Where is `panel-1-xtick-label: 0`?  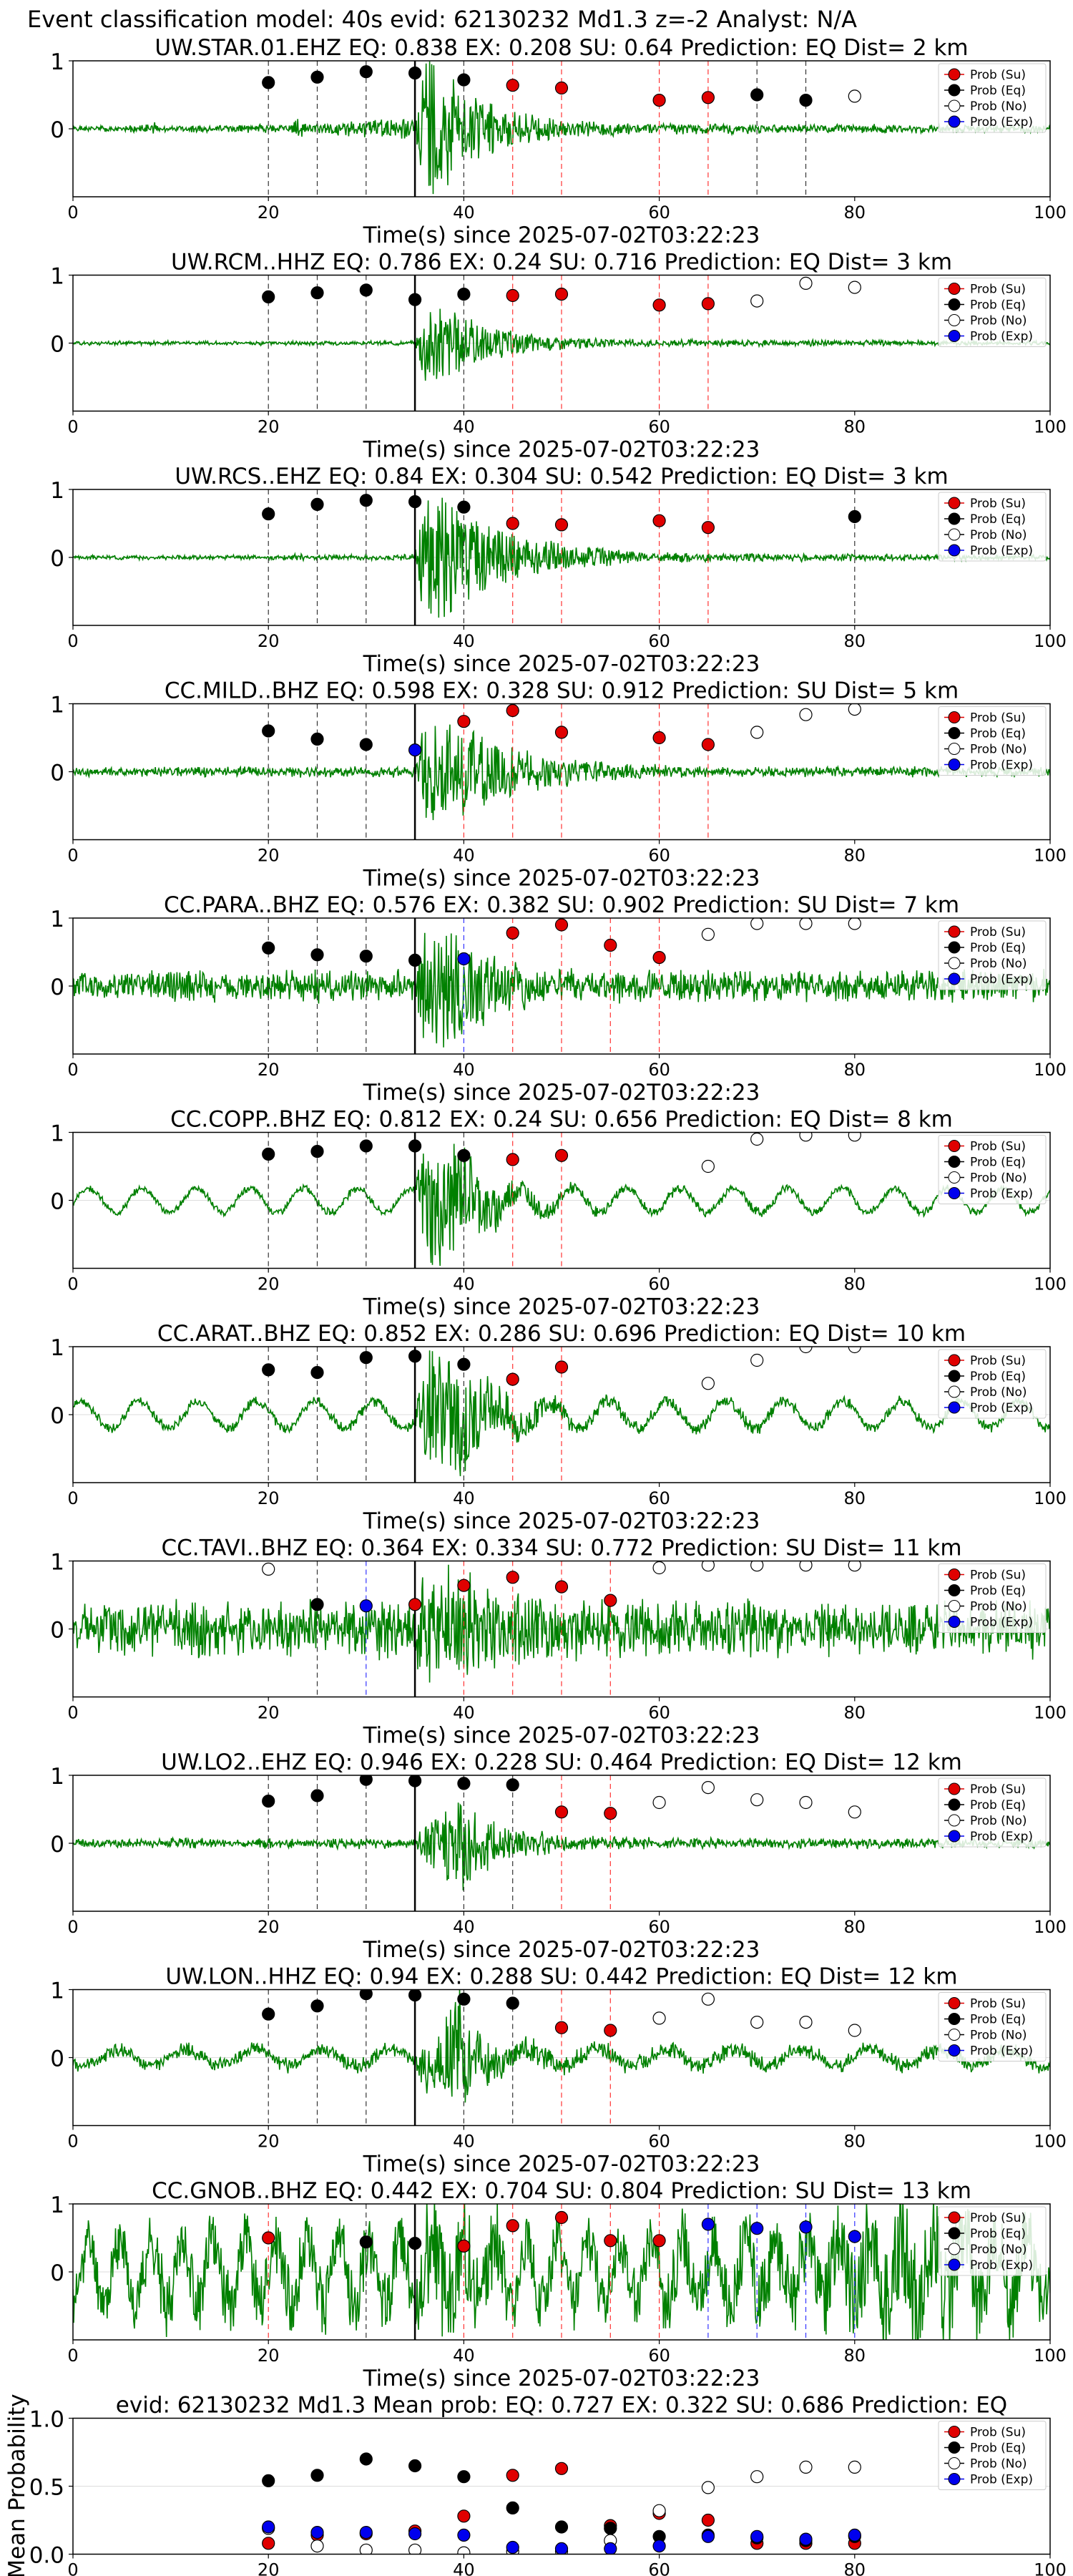
panel-1-xtick-label: 0 is located at coordinates (72, 213).